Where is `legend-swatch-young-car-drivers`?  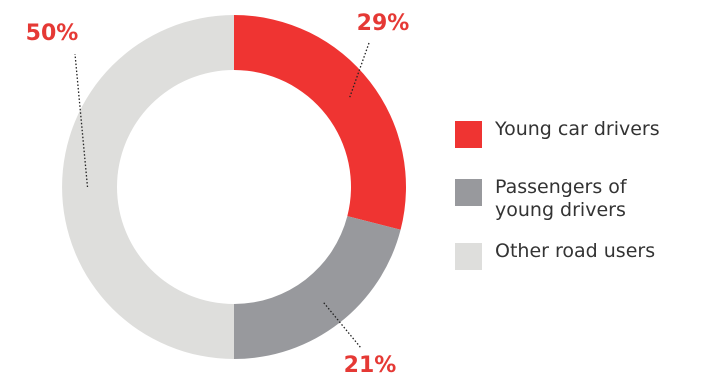 legend-swatch-young-car-drivers is located at coordinates (468, 134).